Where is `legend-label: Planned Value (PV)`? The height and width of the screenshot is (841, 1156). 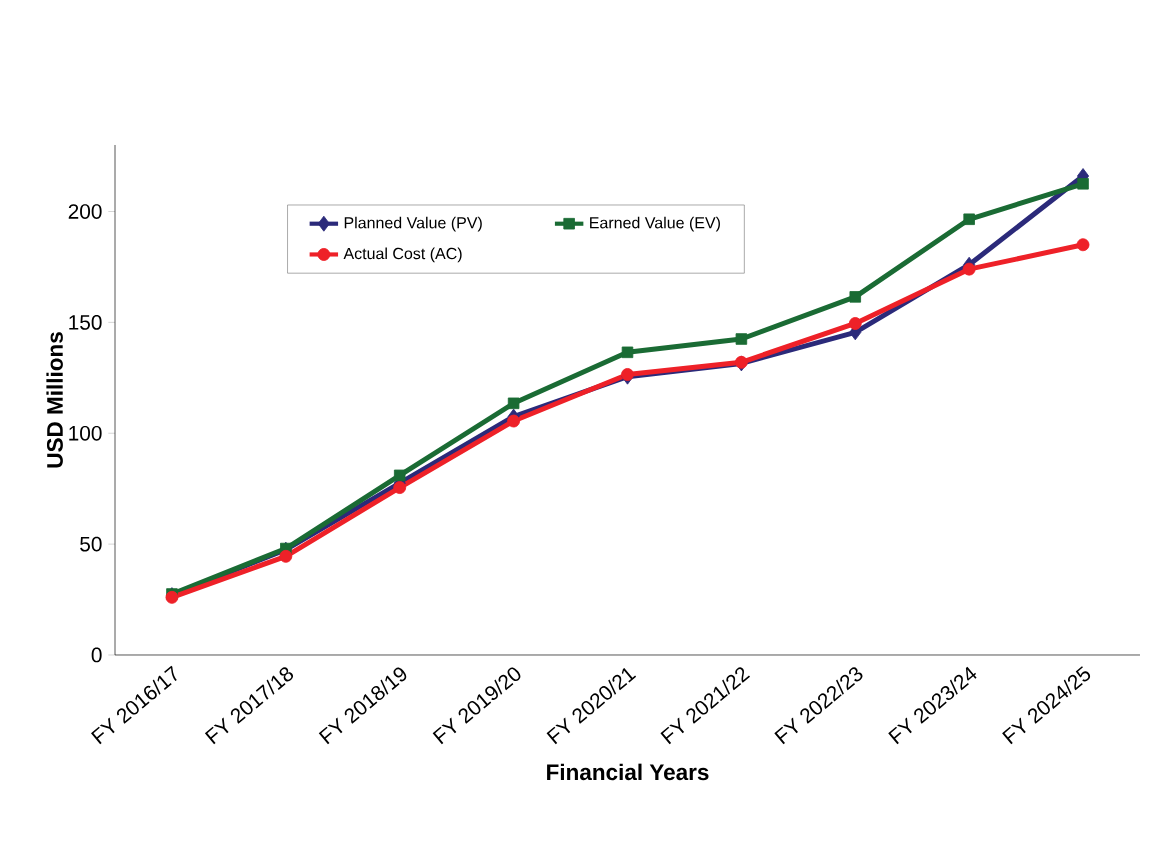
legend-label: Planned Value (PV) is located at coordinates (413, 224).